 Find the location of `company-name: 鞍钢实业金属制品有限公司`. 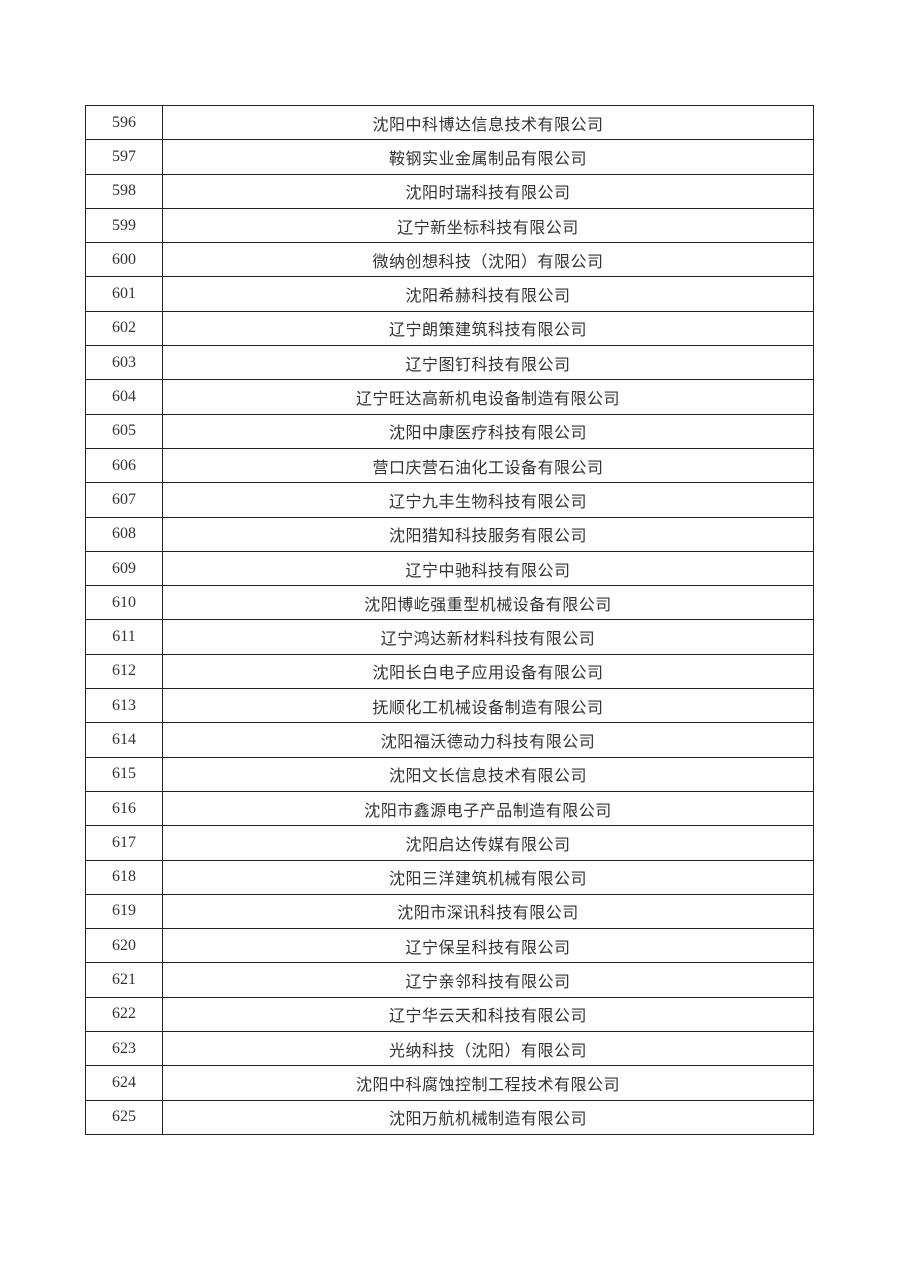

company-name: 鞍钢实业金属制品有限公司 is located at coordinates (488, 157).